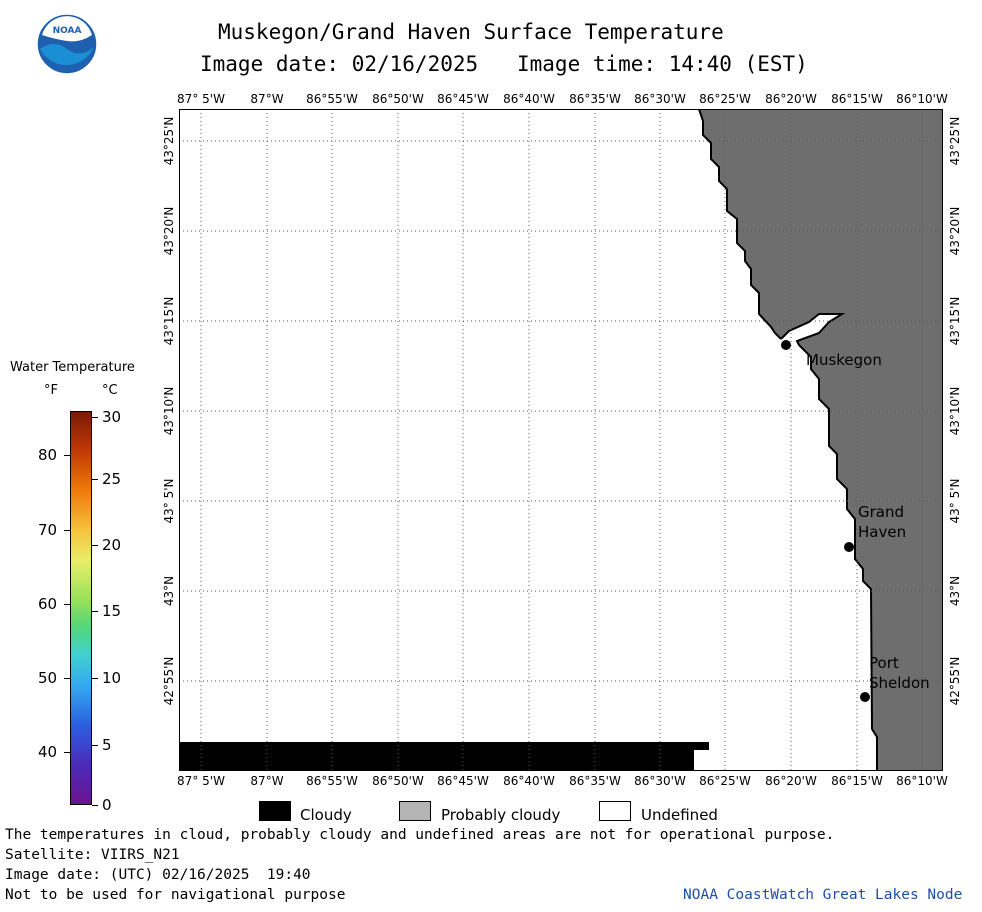 The height and width of the screenshot is (912, 982). What do you see at coordinates (169, 231) in the screenshot?
I see `latitude-label-left: 43°20'N` at bounding box center [169, 231].